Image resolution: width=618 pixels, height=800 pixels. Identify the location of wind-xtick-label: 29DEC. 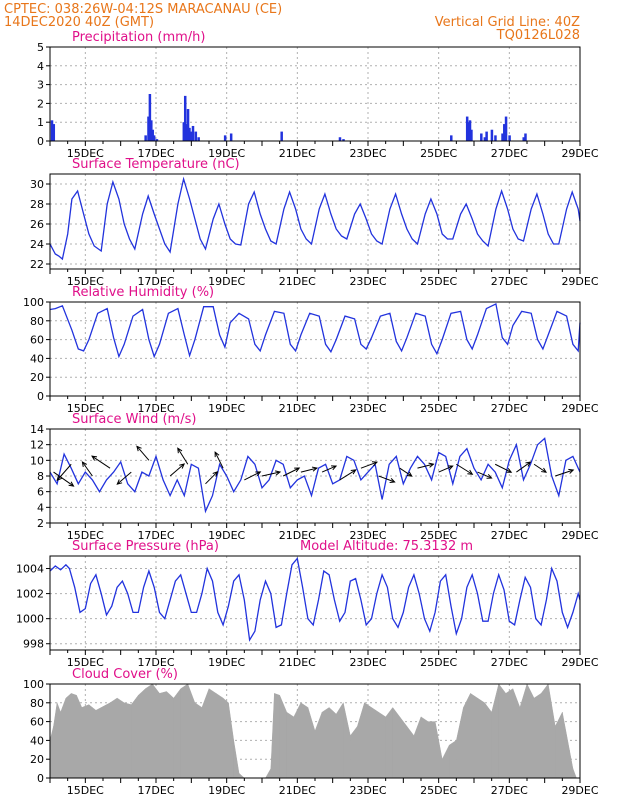
(579, 535).